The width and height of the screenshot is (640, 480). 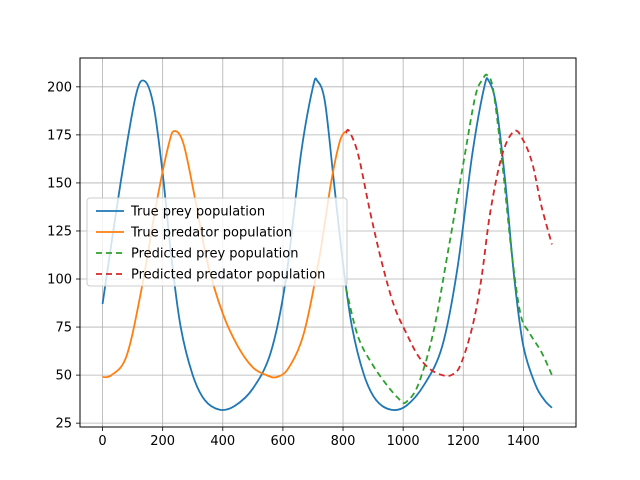 I want to click on x-tick-label: 200, so click(x=162, y=441).